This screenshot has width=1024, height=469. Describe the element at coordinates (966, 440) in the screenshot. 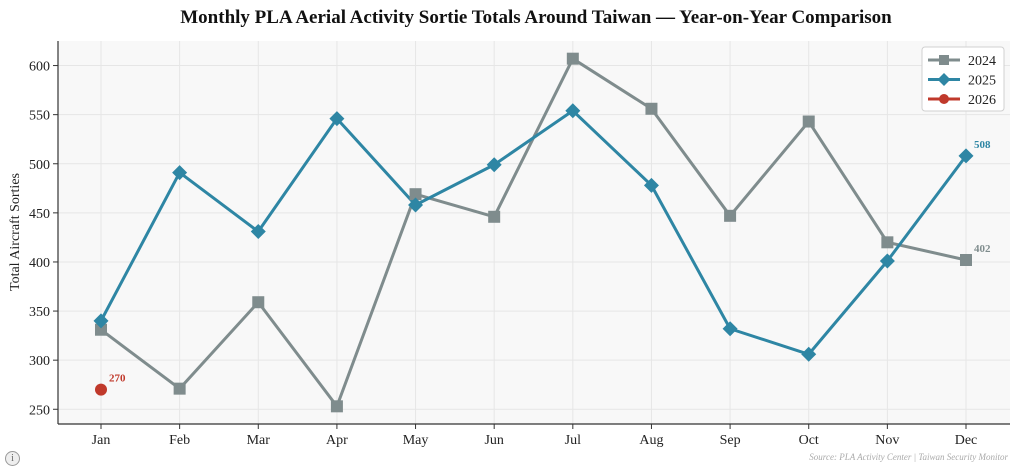

I see `x-tick-label: Dec` at that location.